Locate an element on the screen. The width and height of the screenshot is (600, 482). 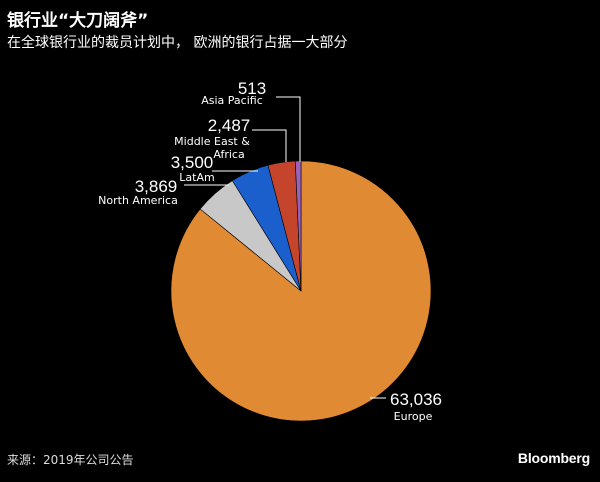
slice-value-north-america: 3,869 is located at coordinates (156, 186).